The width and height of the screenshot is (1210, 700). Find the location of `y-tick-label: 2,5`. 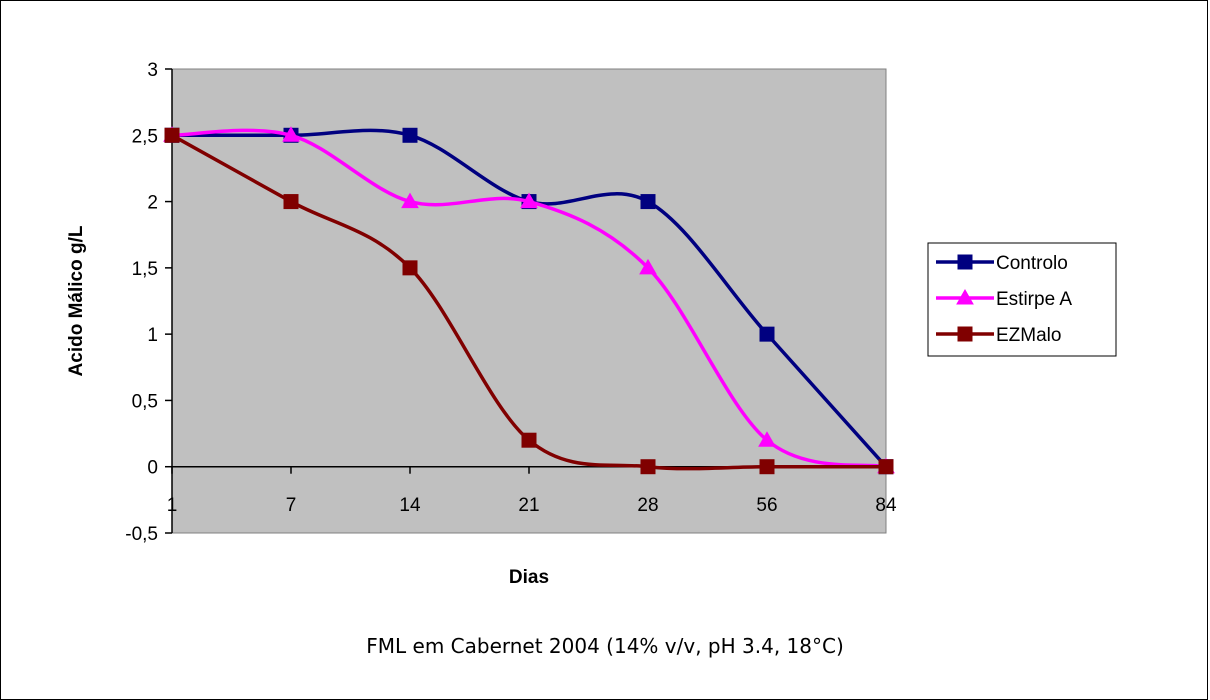

y-tick-label: 2,5 is located at coordinates (145, 136).